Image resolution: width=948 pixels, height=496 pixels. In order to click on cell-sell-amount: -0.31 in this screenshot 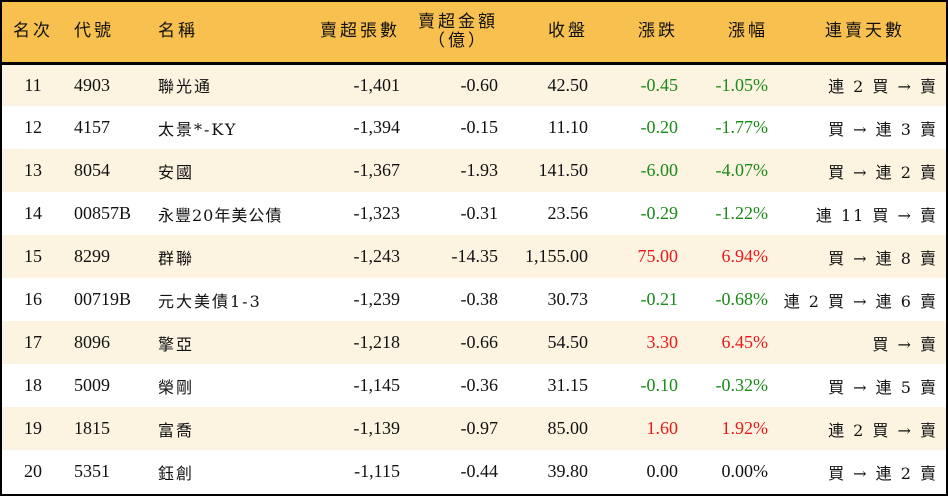, I will do `click(479, 213)`.